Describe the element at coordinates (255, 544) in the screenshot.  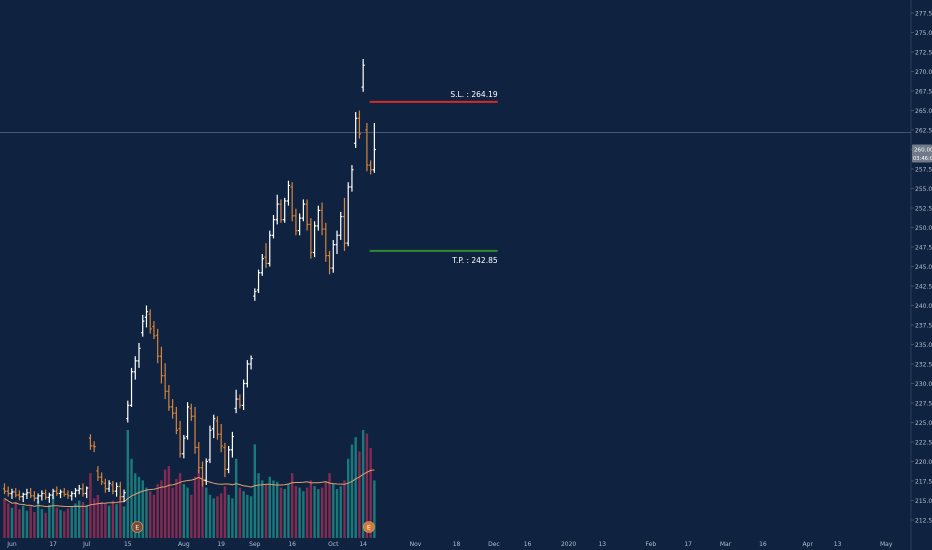
I see `time-tick-label: Sep` at that location.